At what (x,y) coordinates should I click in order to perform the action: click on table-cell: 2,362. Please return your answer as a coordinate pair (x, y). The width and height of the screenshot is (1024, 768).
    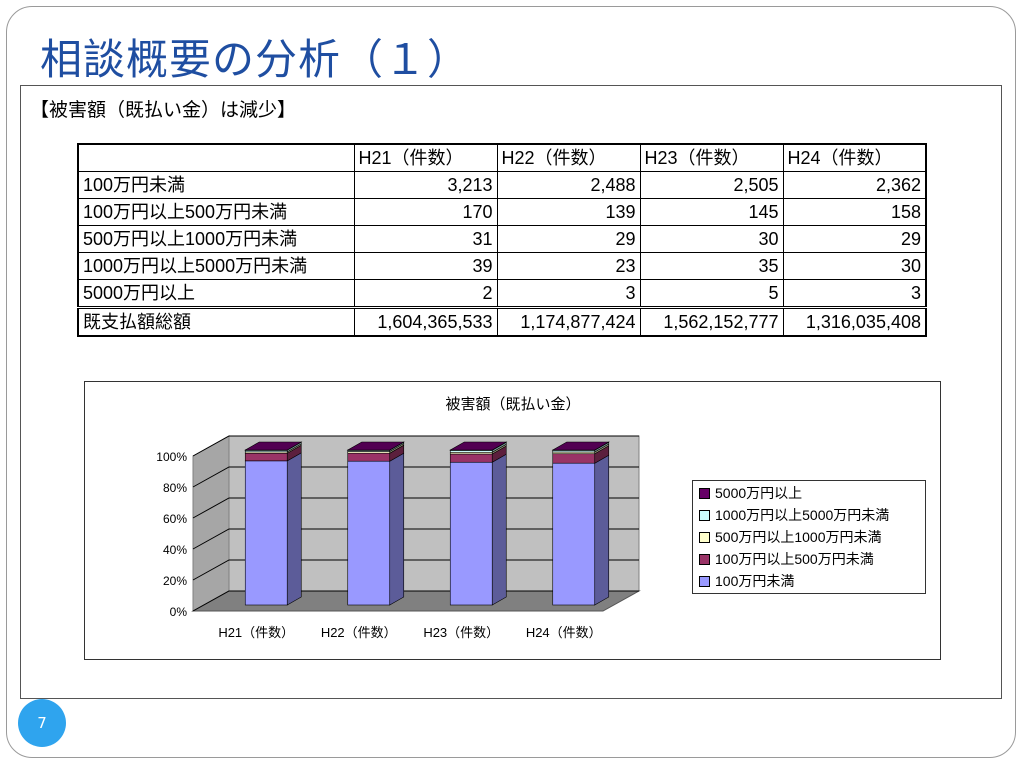
    Looking at the image, I should click on (854, 185).